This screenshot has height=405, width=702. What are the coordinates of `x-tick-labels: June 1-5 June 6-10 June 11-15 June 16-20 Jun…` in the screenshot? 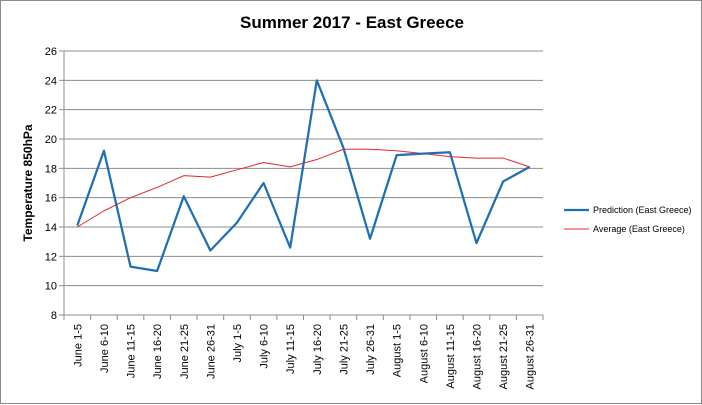 It's located at (304, 356).